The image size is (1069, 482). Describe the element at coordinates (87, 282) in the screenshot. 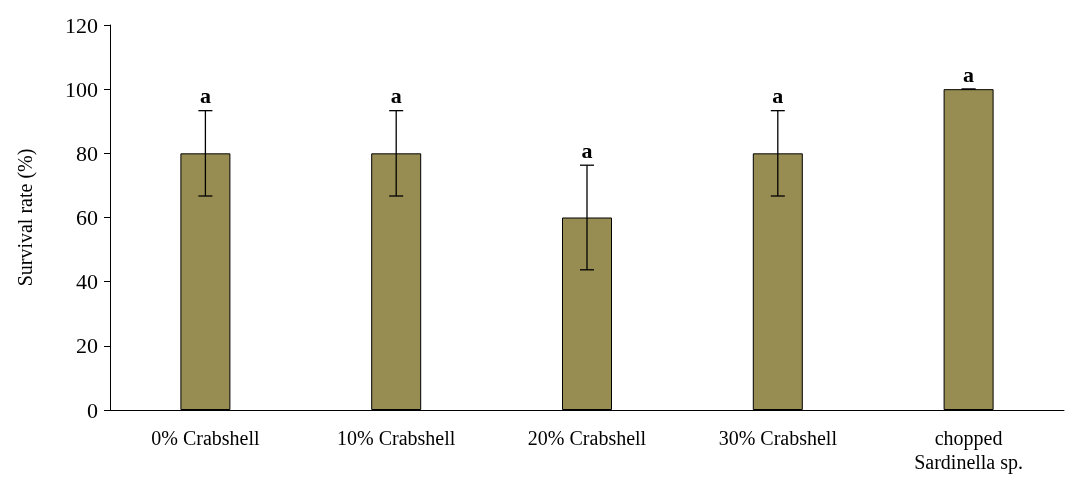

I see `y-tick-label: 40` at that location.